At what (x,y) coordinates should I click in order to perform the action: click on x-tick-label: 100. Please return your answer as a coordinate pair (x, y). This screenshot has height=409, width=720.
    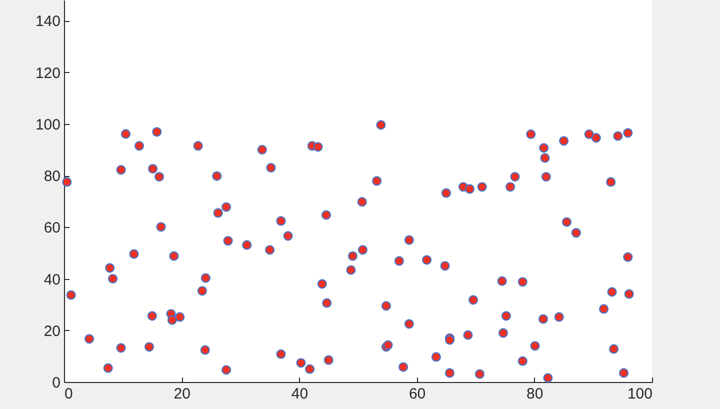
    Looking at the image, I should click on (639, 394).